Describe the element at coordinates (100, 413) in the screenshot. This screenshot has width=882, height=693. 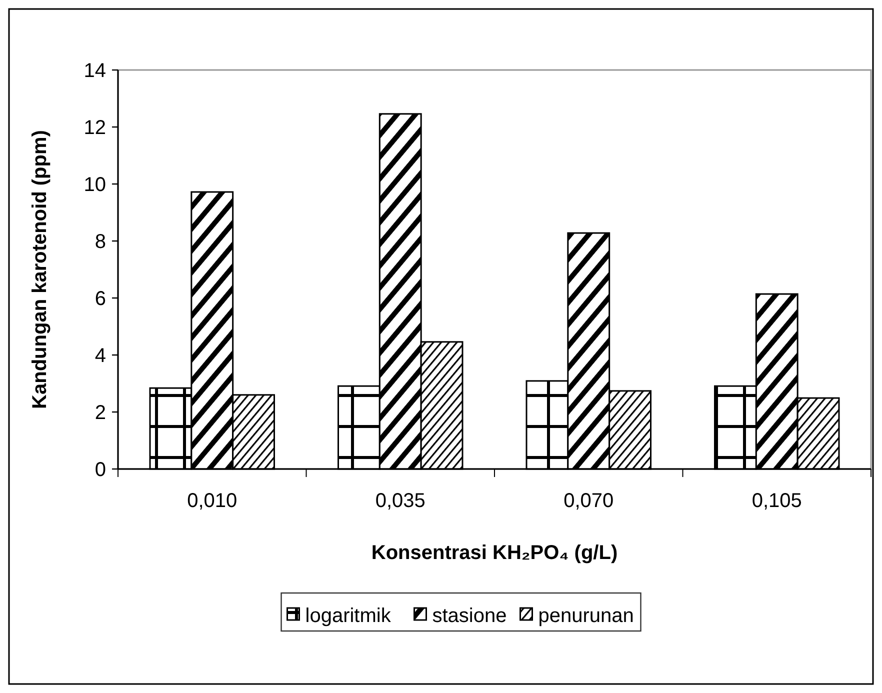
I see `y-tick-label: 2` at that location.